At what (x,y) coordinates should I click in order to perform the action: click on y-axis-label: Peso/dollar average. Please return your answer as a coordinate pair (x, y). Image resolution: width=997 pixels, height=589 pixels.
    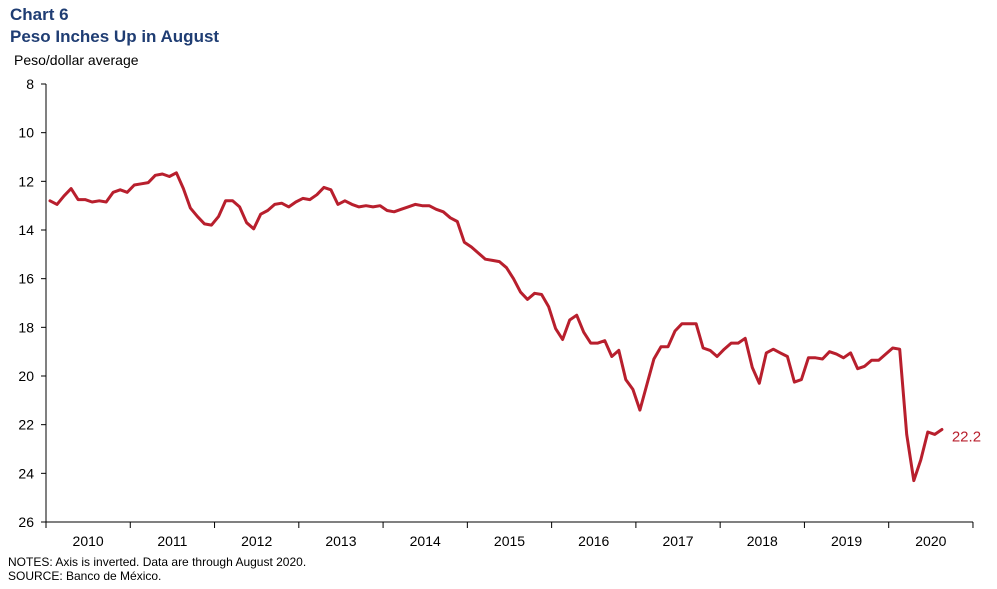
    Looking at the image, I should click on (76, 60).